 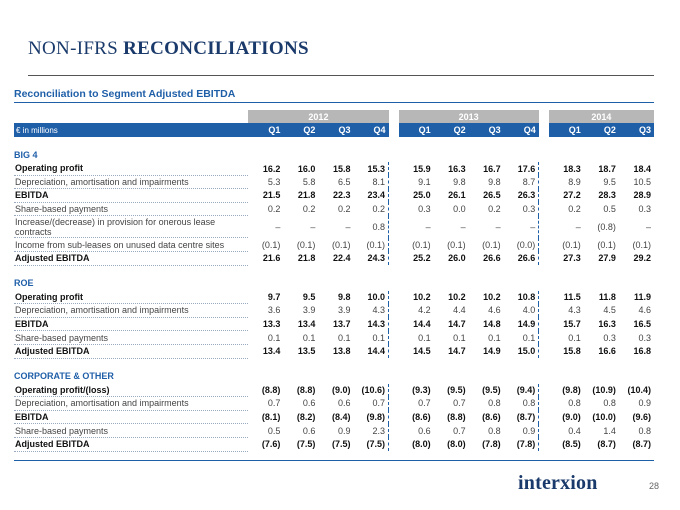 I want to click on section-header-row: ROE, so click(x=334, y=282).